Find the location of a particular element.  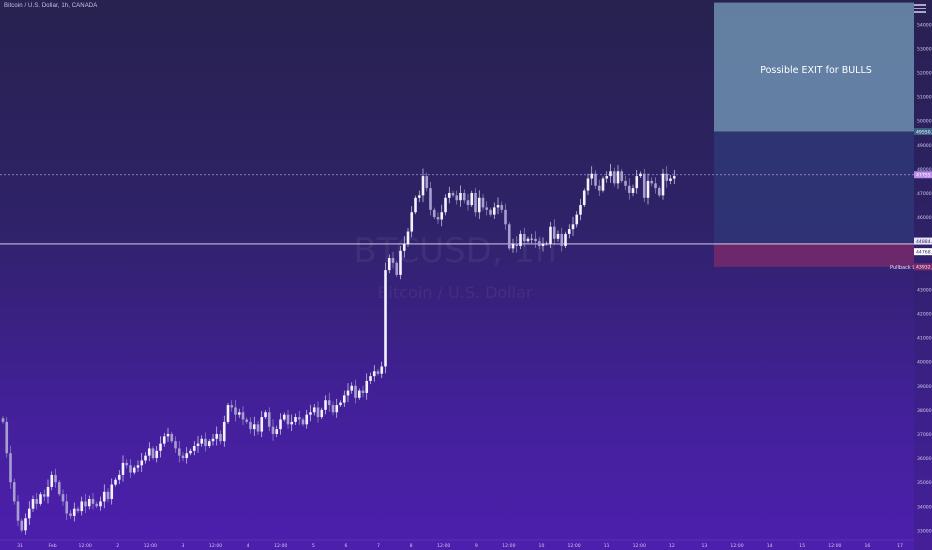

stop-zone is located at coordinates (814, 255).